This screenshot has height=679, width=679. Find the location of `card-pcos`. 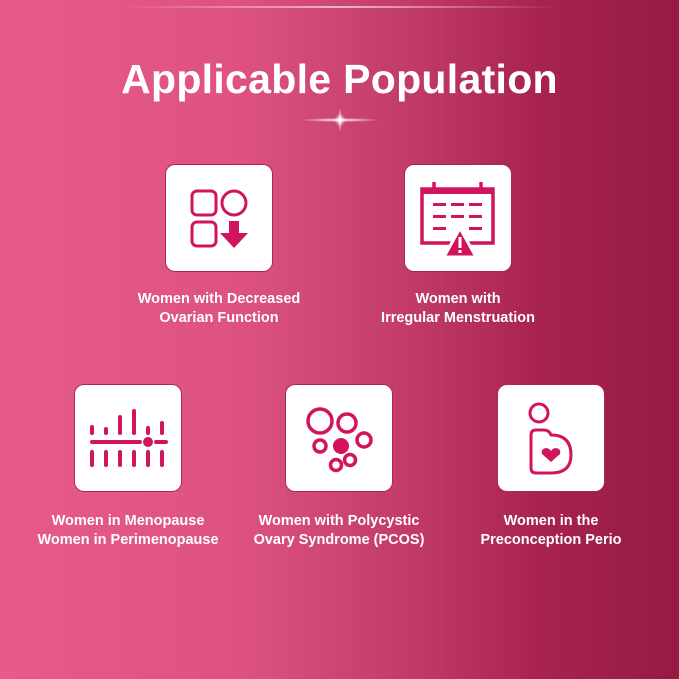

card-pcos is located at coordinates (339, 438).